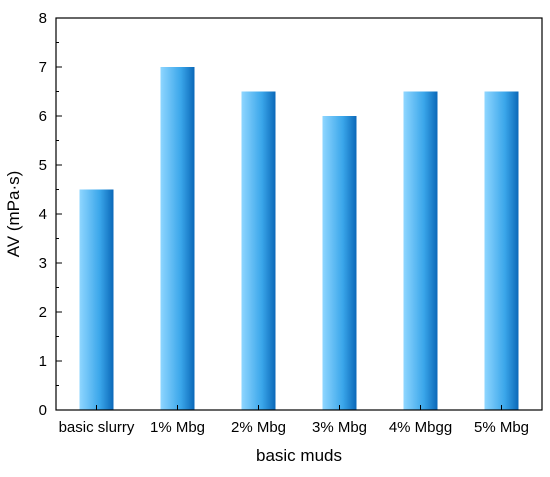 The image size is (550, 477). What do you see at coordinates (43, 214) in the screenshot?
I see `y-tick-label: 4` at bounding box center [43, 214].